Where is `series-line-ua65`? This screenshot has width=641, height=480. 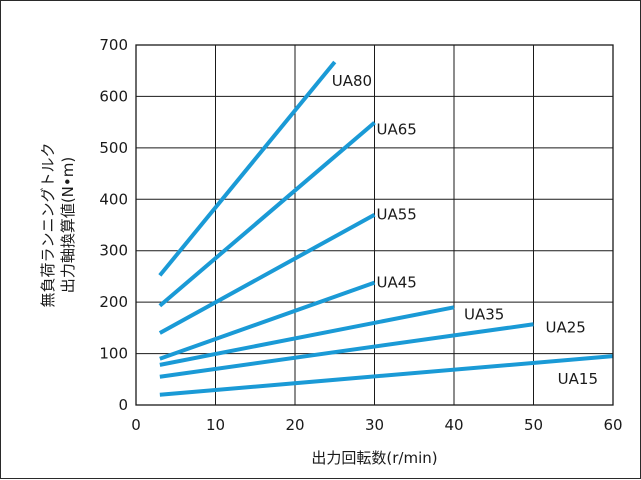 series-line-ua65 is located at coordinates (267, 214).